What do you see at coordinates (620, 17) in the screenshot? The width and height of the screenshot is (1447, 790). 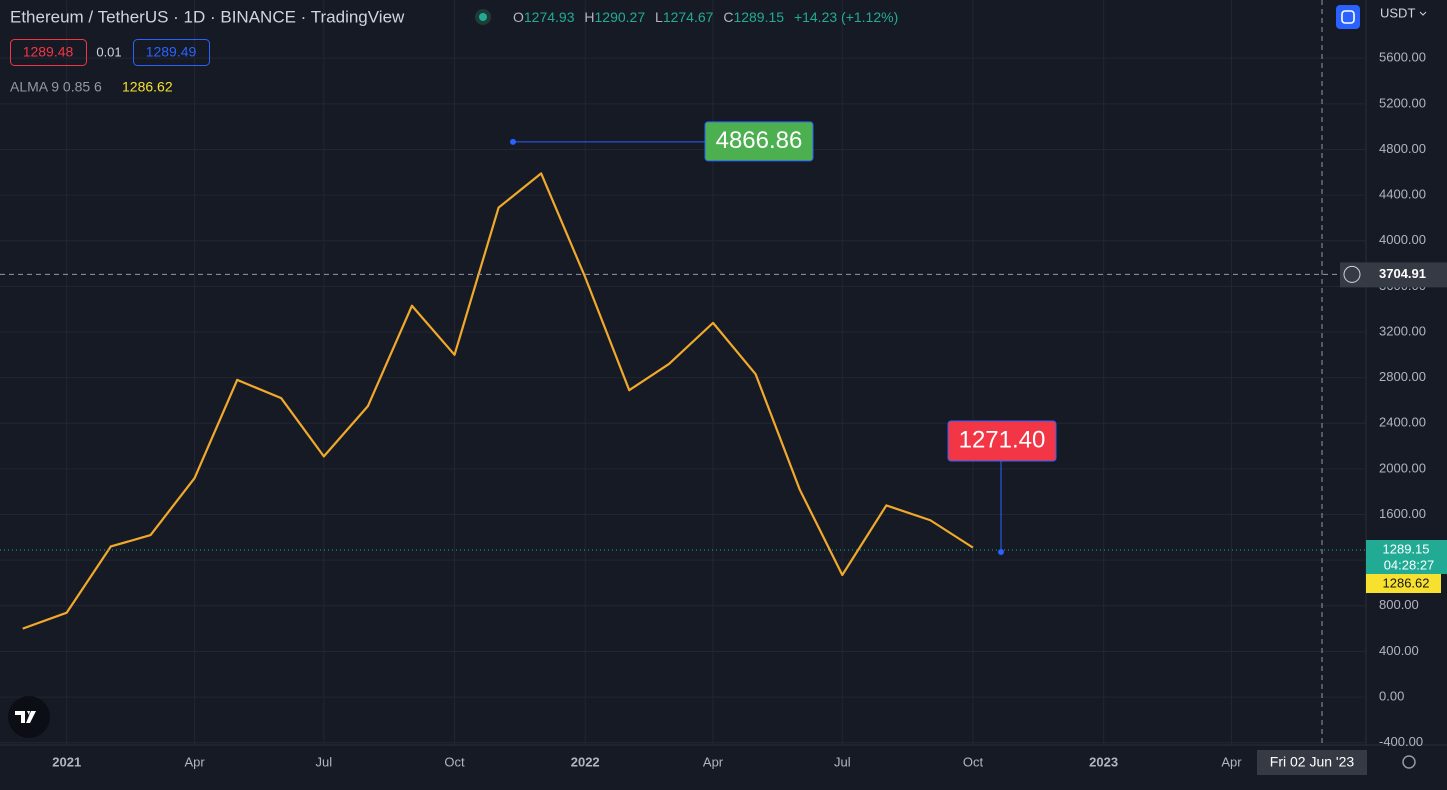 I see `ohlc-value: 1290.27` at bounding box center [620, 17].